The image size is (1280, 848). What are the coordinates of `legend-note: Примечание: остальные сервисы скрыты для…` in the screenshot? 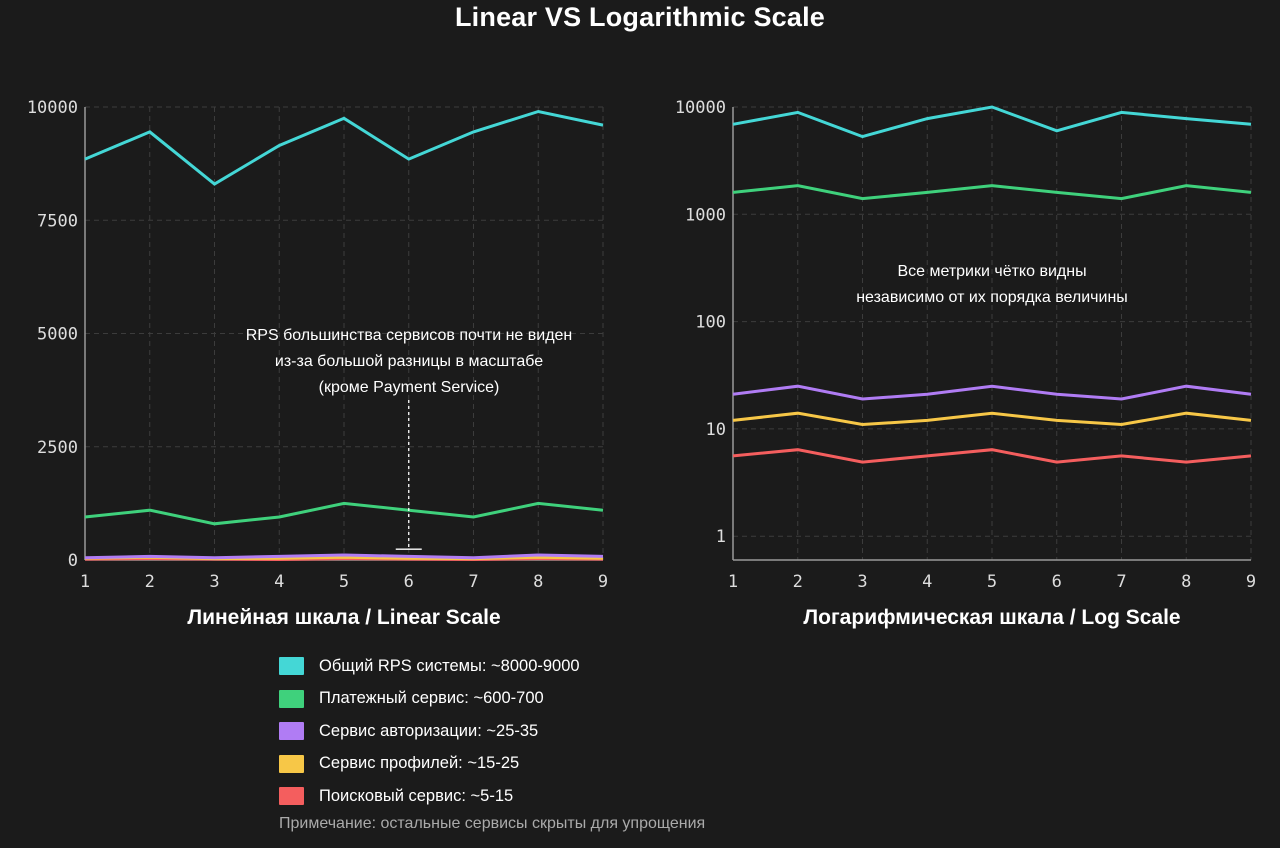 It's located at (492, 823).